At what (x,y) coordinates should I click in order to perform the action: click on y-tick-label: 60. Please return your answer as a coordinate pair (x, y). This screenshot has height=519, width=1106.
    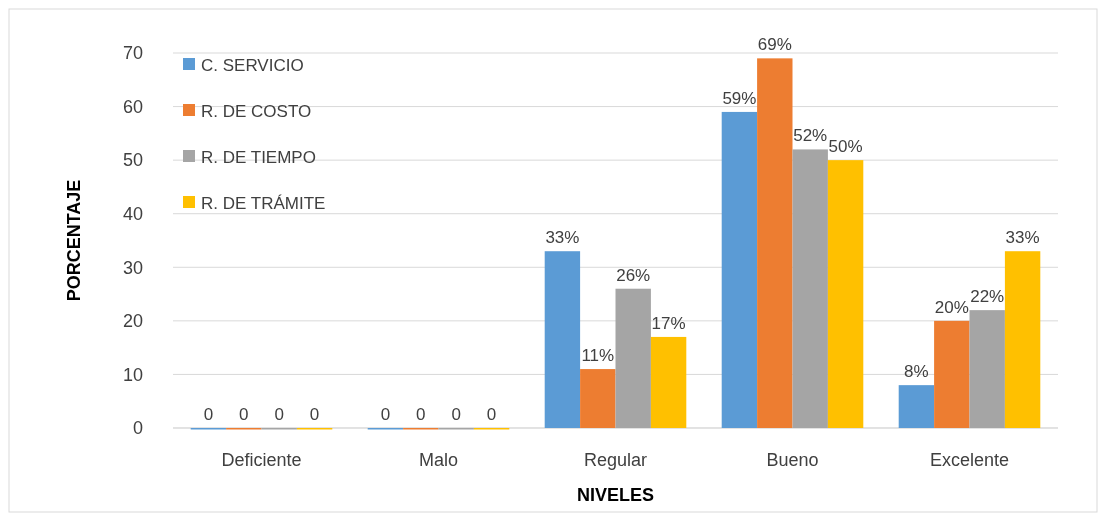
    Looking at the image, I should click on (132, 106).